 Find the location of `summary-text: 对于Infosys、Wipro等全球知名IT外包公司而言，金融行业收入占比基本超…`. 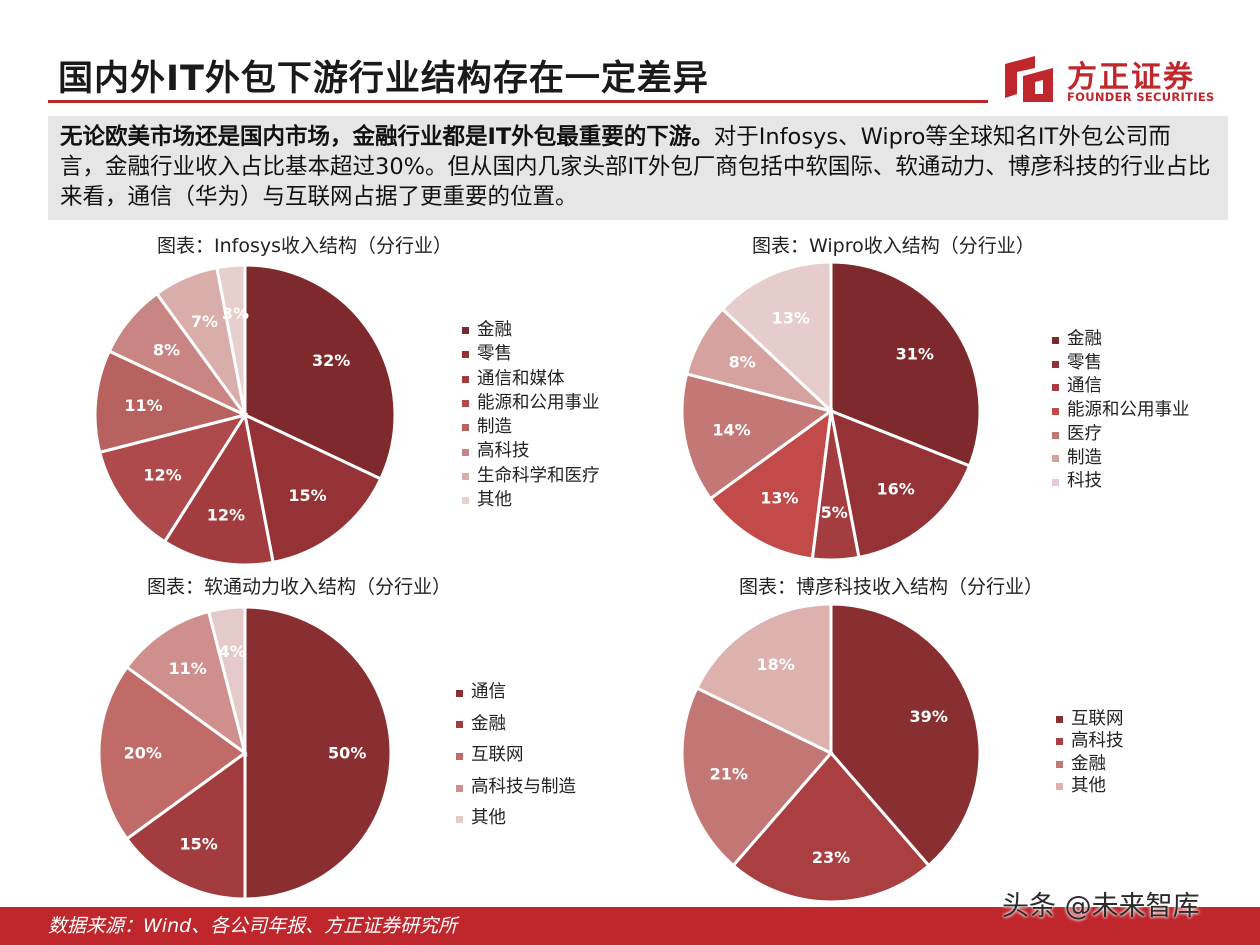

summary-text: 对于Infosys、Wipro等全球知名IT外包公司而言，金融行业收入占比基本超… is located at coordinates (635, 167).